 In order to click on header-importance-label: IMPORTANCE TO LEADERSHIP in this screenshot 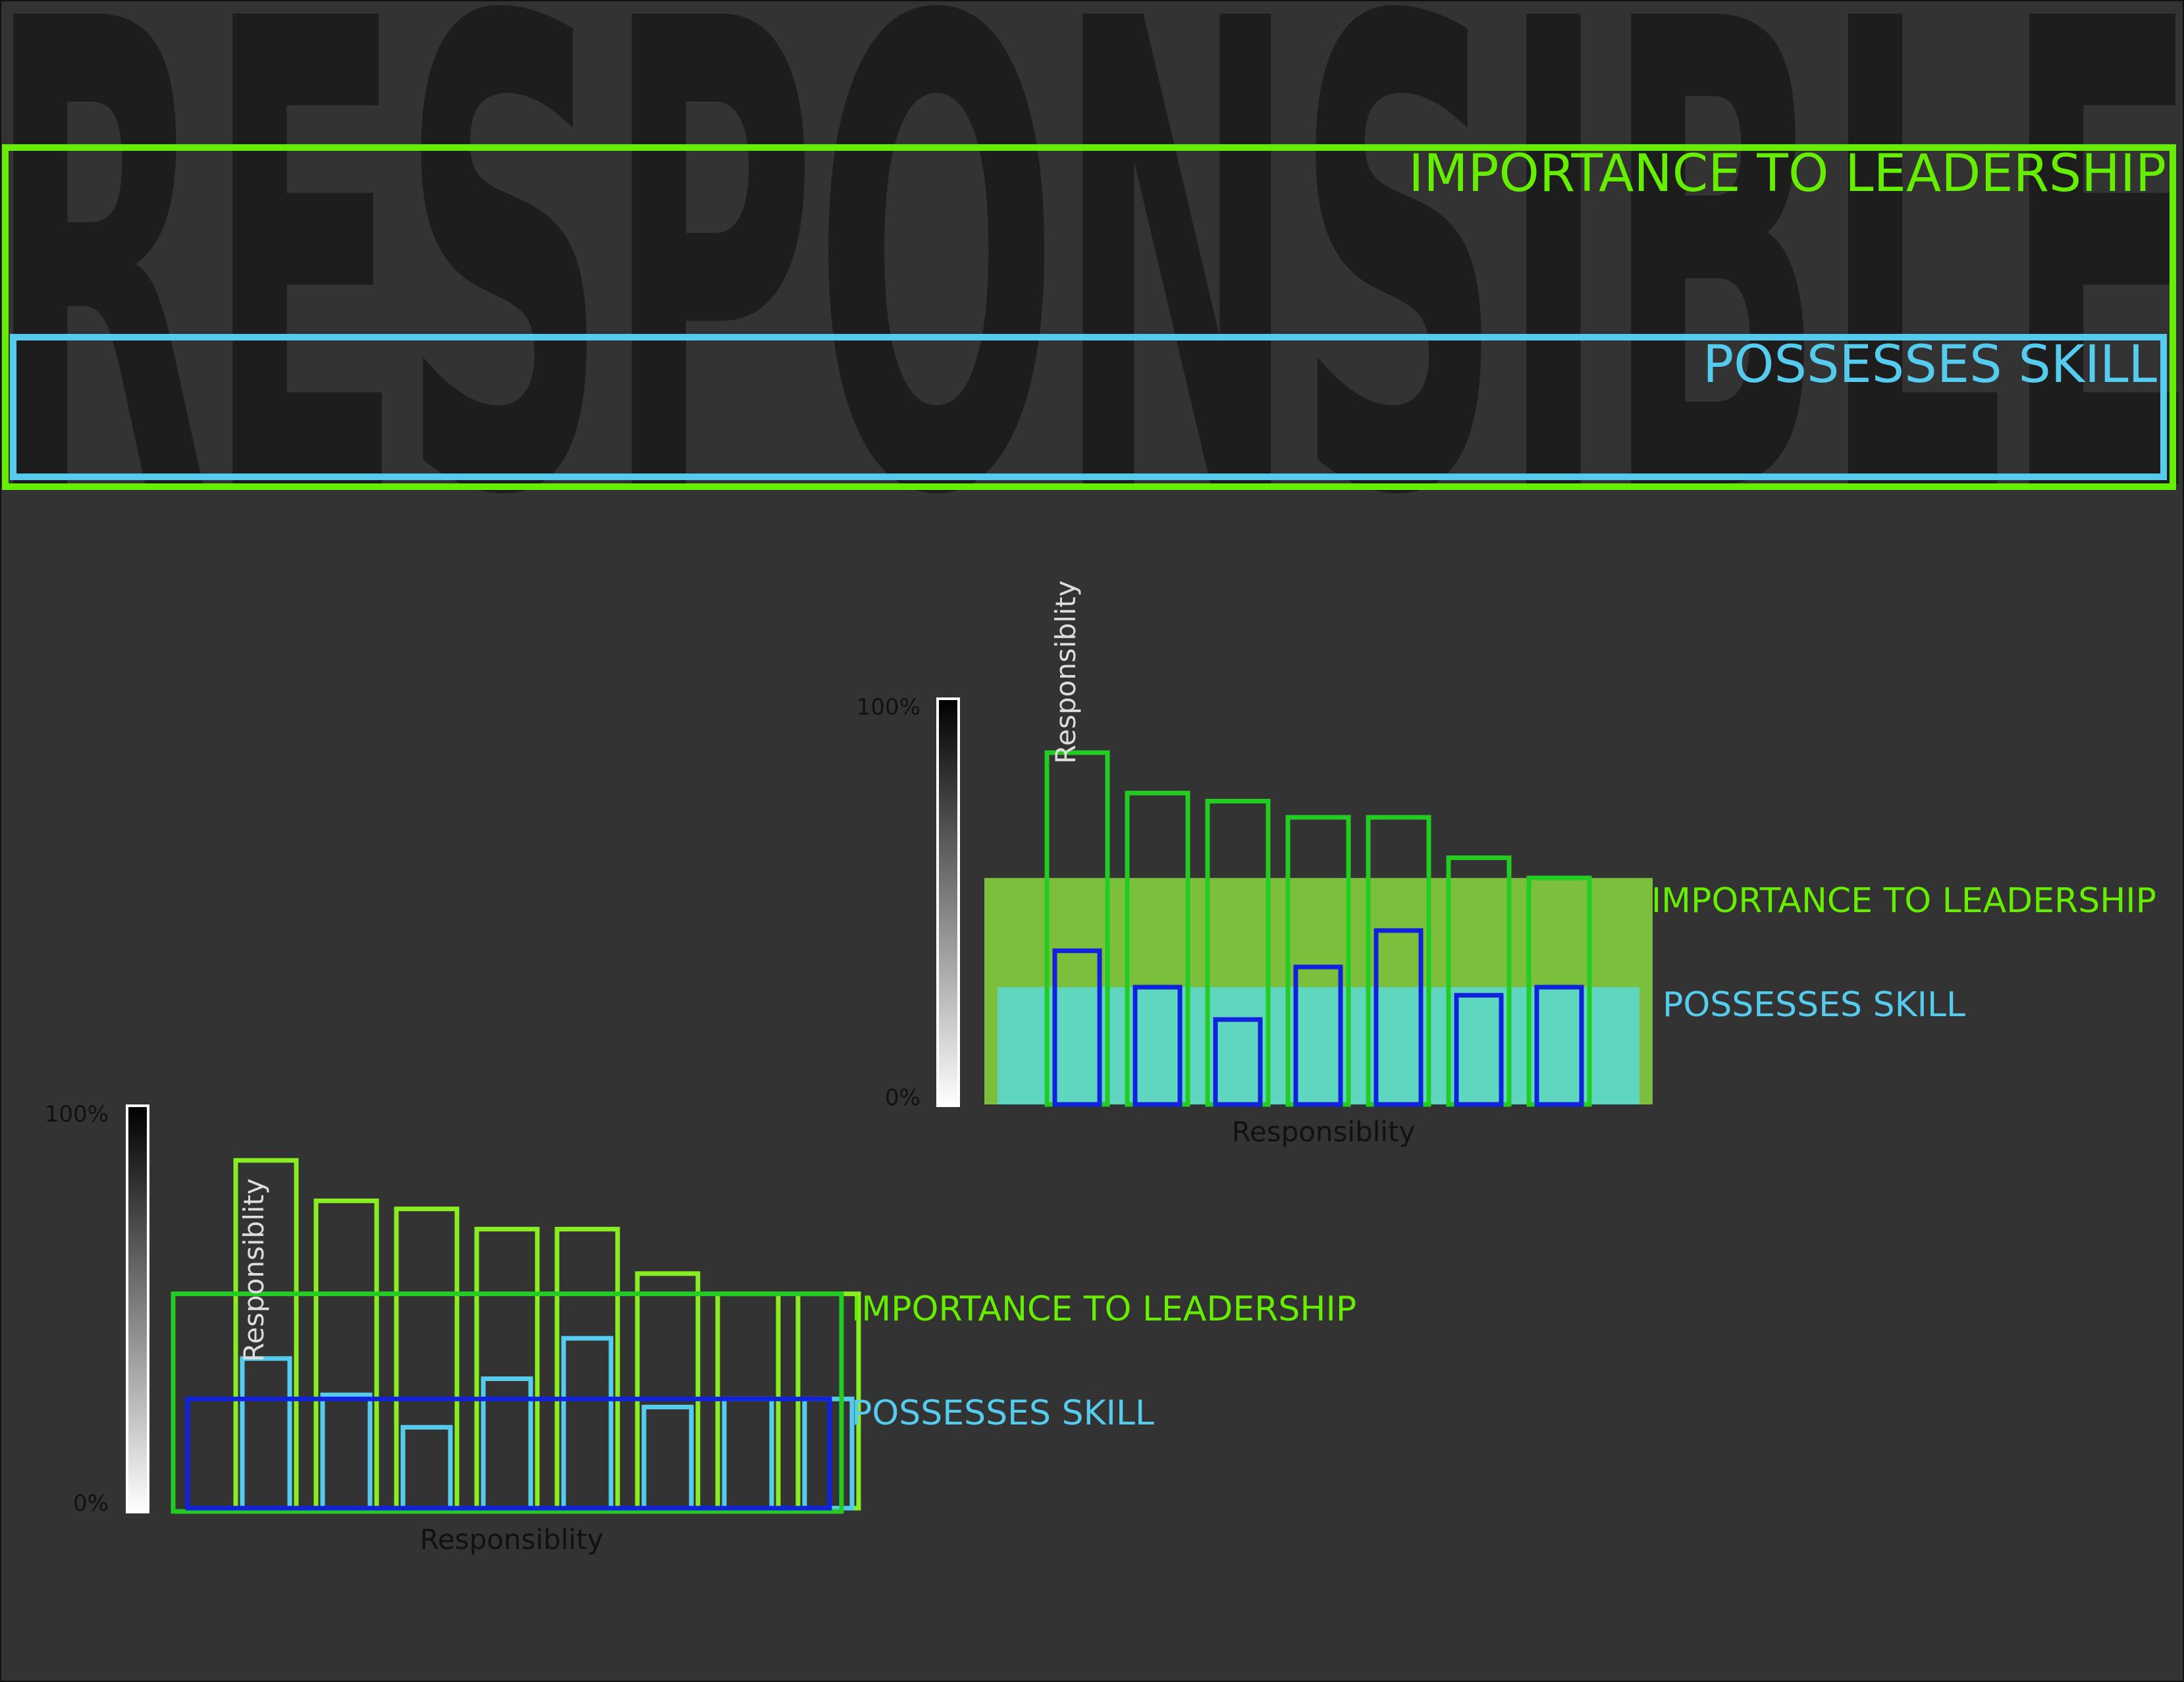, I will do `click(1787, 173)`.